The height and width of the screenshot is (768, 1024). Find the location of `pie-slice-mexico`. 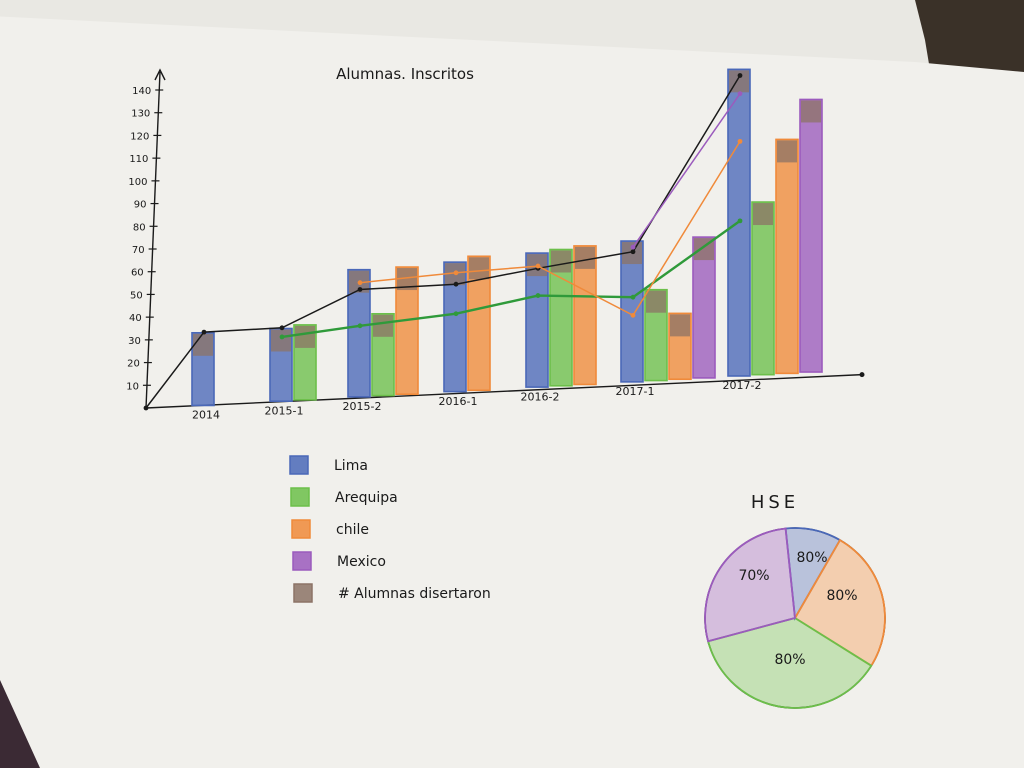

pie-slice-mexico is located at coordinates (750, 585).